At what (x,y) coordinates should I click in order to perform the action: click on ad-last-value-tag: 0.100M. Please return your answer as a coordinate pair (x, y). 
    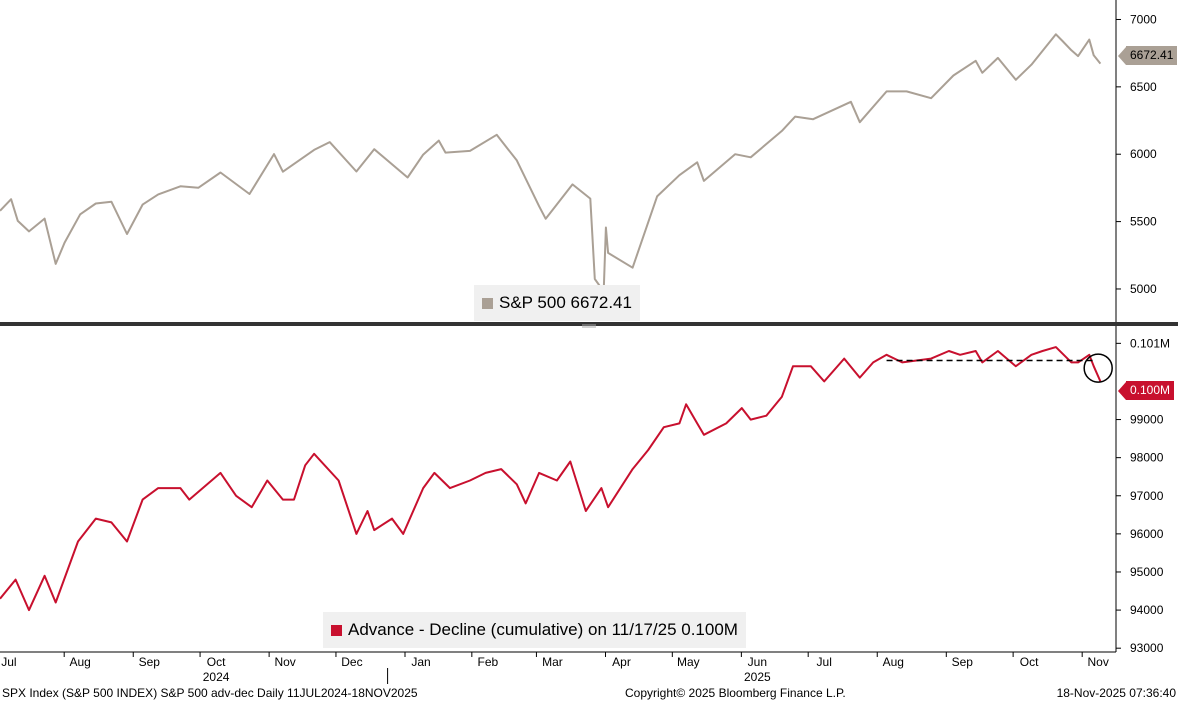
    Looking at the image, I should click on (1150, 390).